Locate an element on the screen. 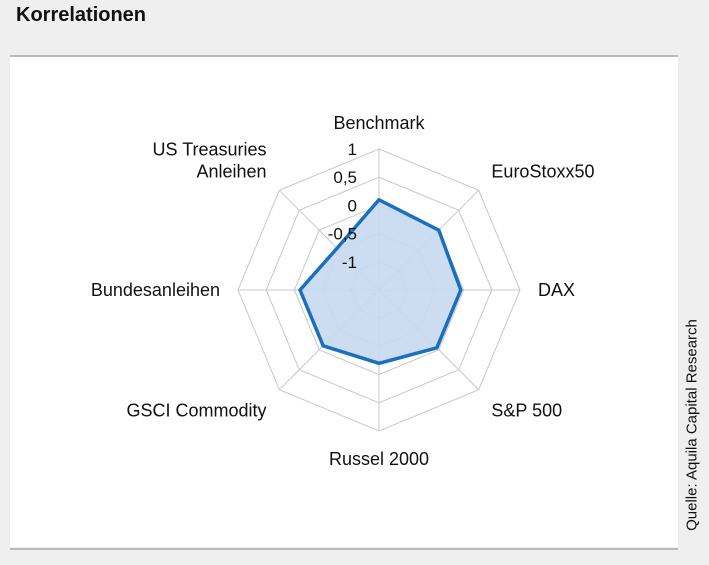  bottom-divider is located at coordinates (344, 549).